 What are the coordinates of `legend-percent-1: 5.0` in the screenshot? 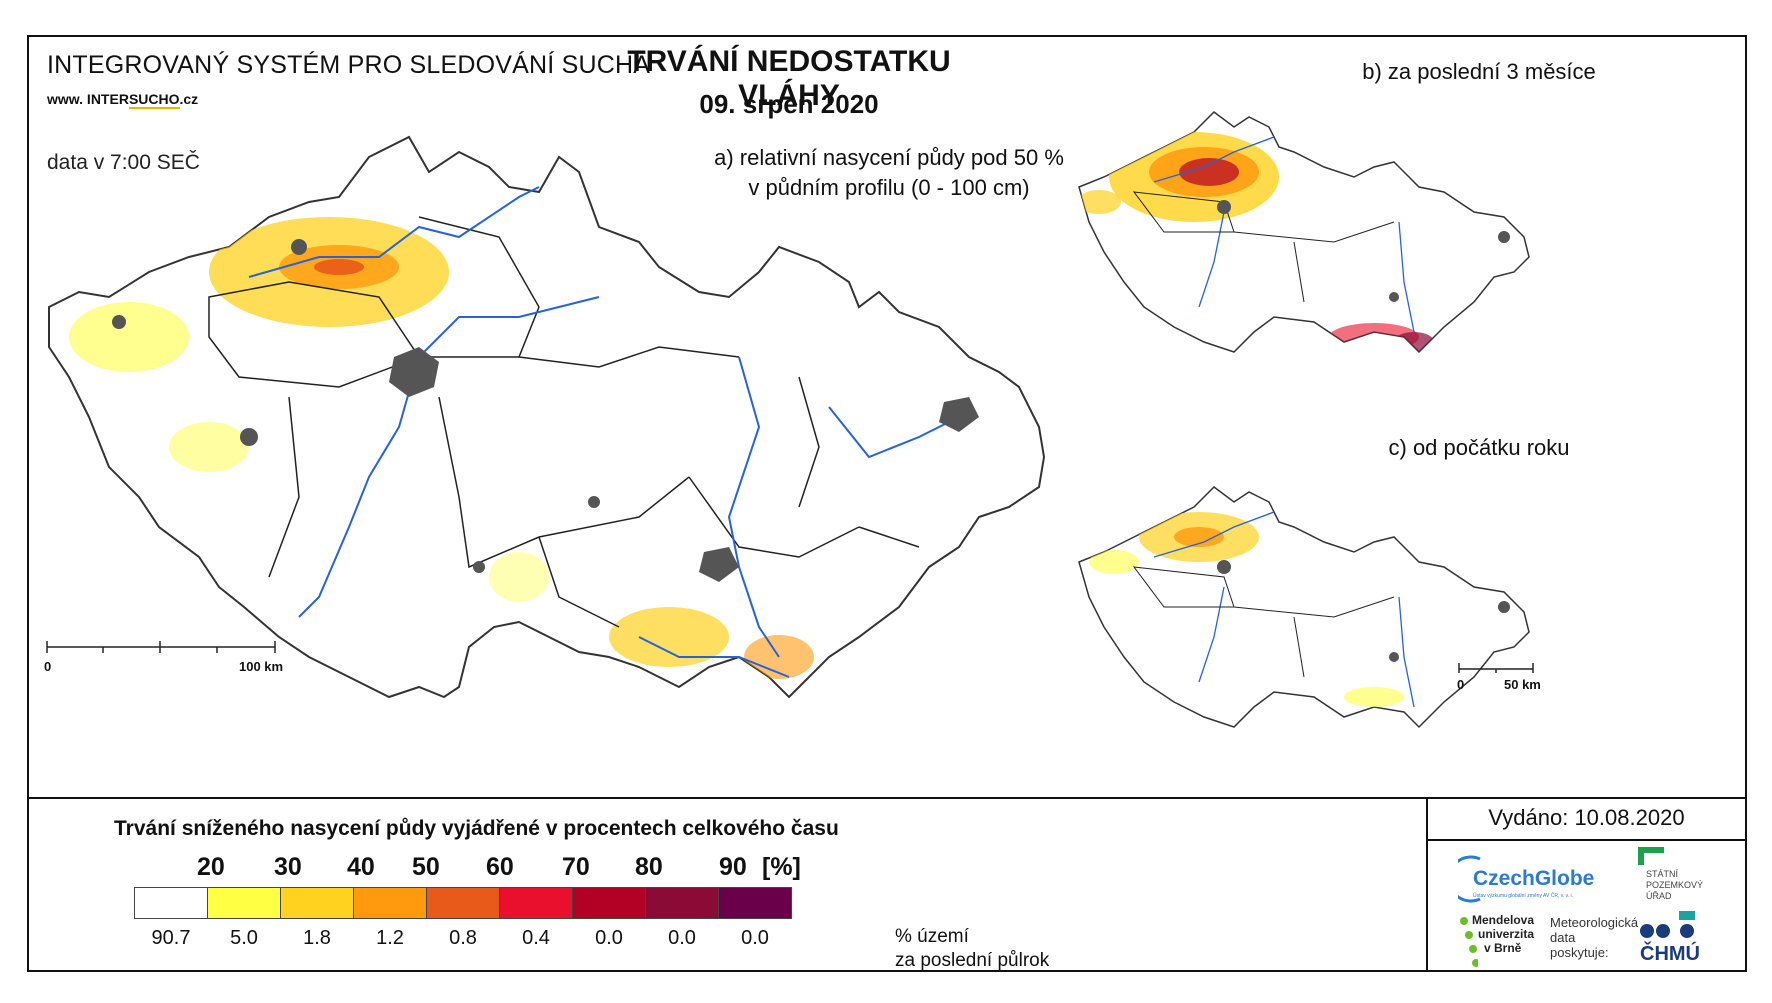 It's located at (244, 938).